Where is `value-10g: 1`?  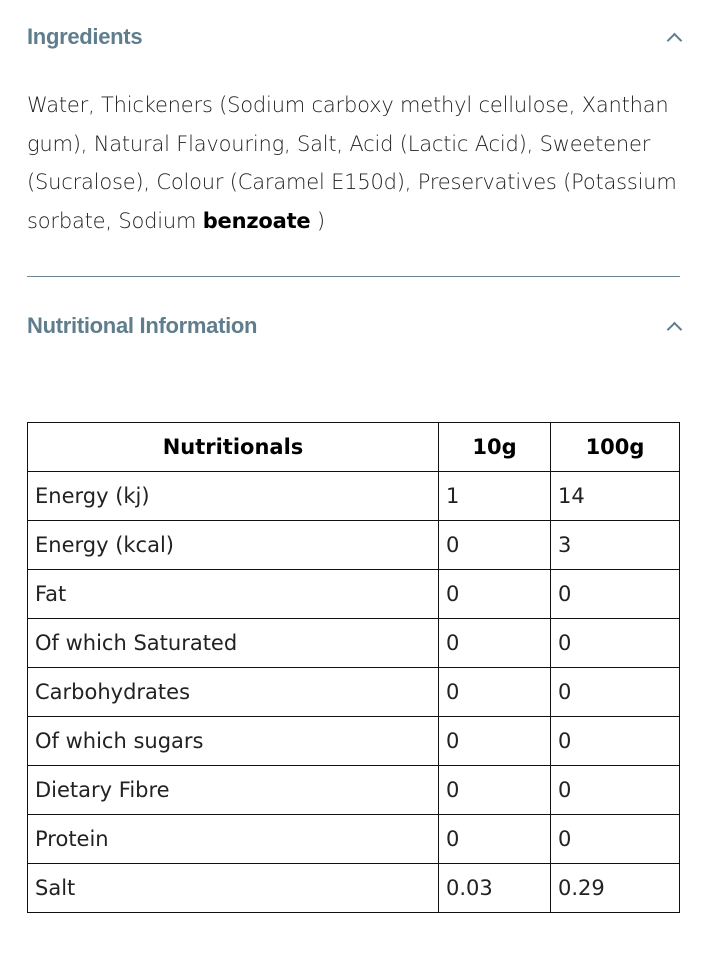 value-10g: 1 is located at coordinates (494, 496).